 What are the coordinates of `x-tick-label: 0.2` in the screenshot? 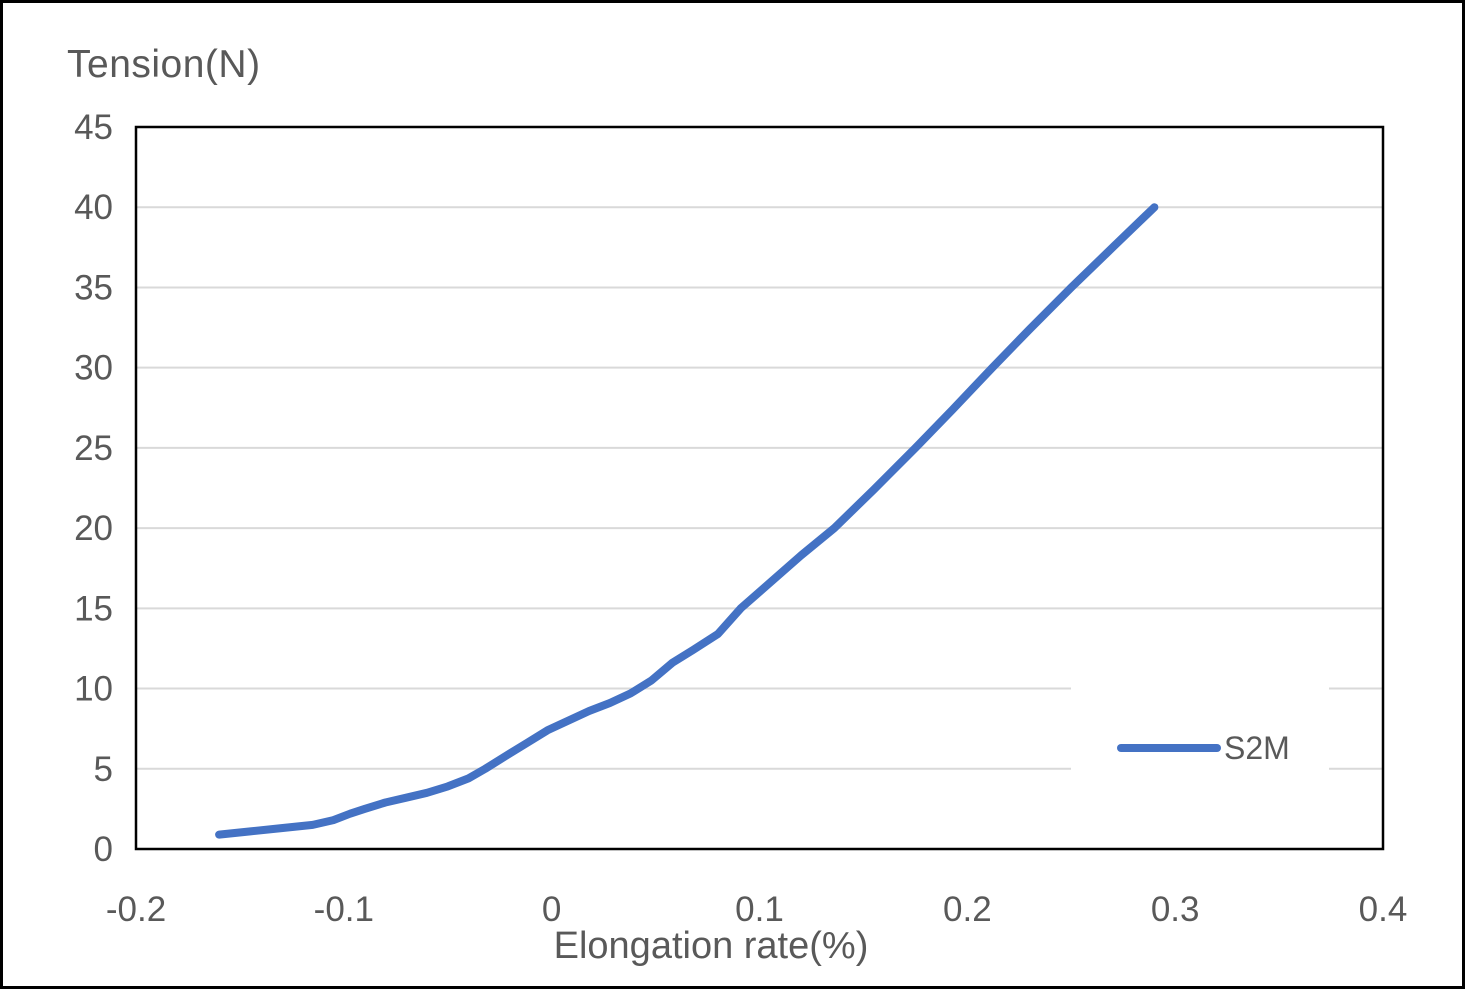 It's located at (967, 909).